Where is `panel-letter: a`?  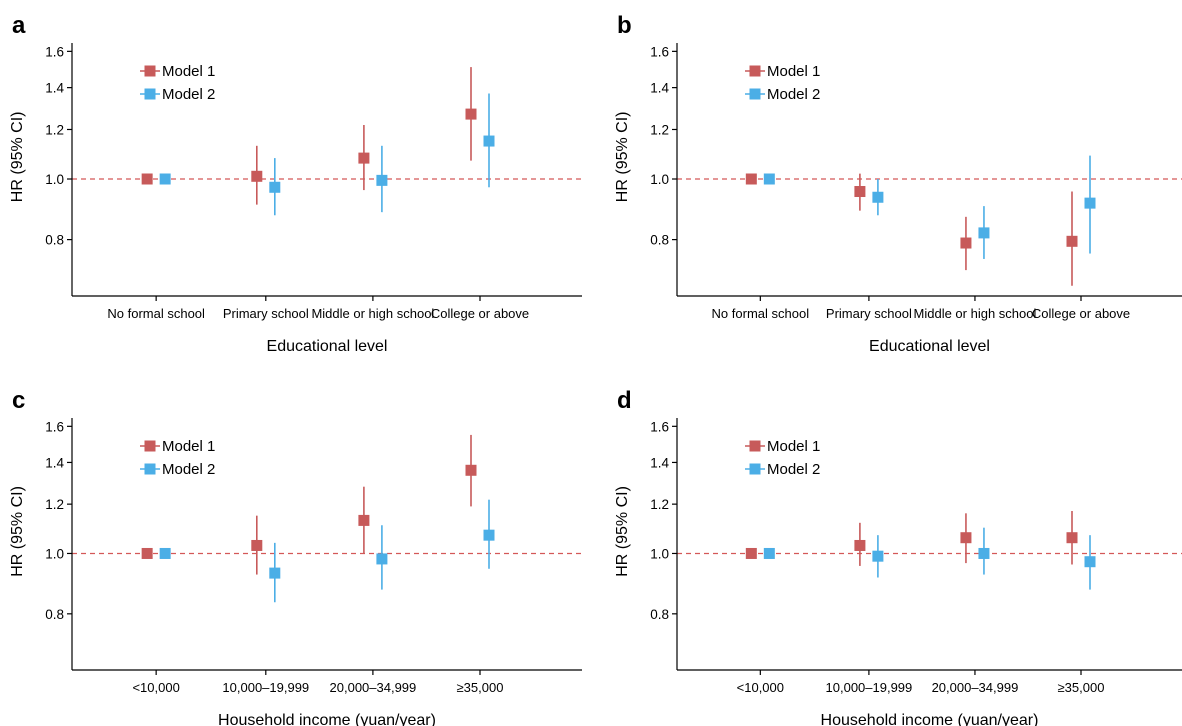
panel-letter: a is located at coordinates (19, 25).